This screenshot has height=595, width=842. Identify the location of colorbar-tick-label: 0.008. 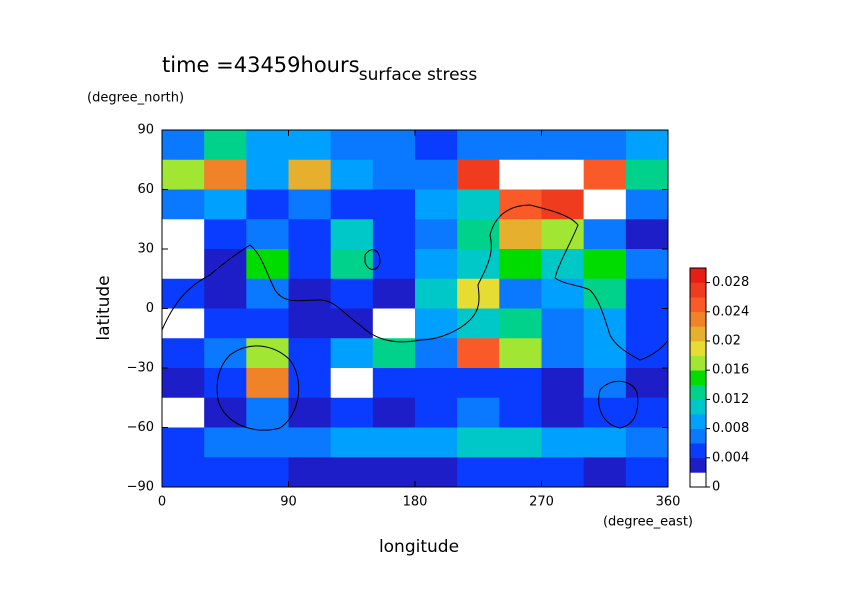
(730, 428).